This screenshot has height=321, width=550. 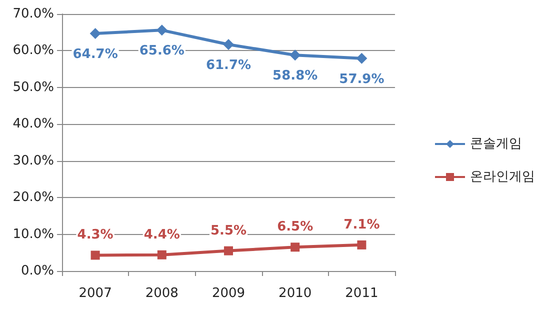 What do you see at coordinates (37, 271) in the screenshot?
I see `y-tick-label: 0.0%` at bounding box center [37, 271].